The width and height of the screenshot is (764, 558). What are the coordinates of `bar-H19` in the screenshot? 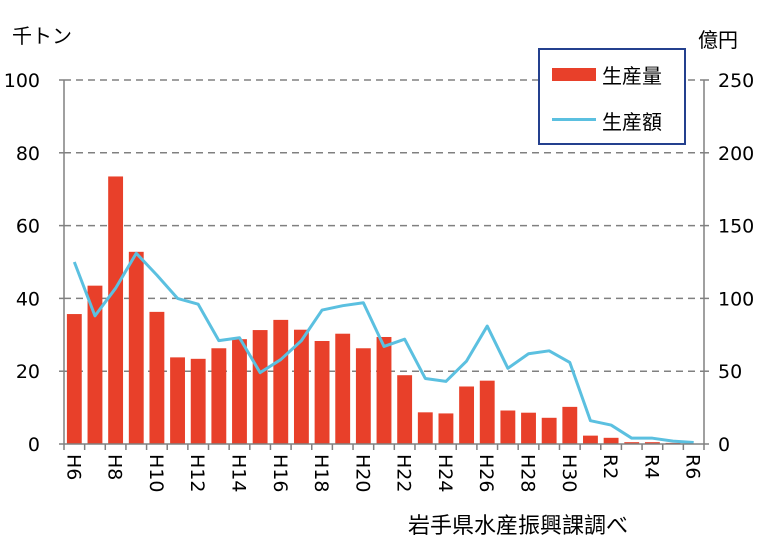 It's located at (343, 388).